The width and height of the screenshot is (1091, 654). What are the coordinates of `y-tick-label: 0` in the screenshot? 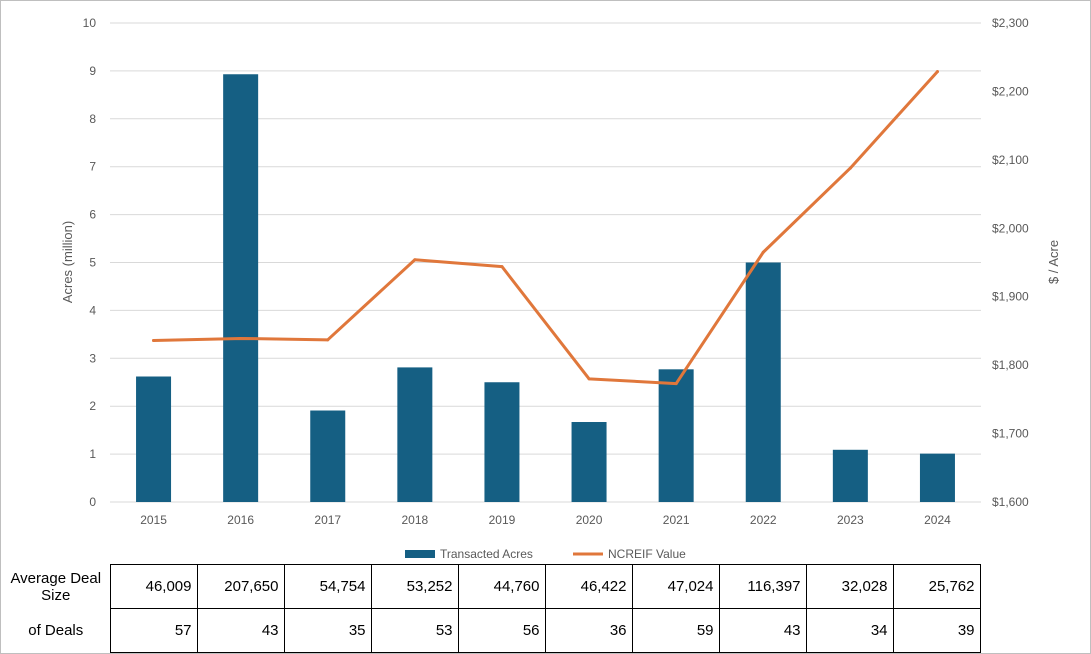 It's located at (92, 502).